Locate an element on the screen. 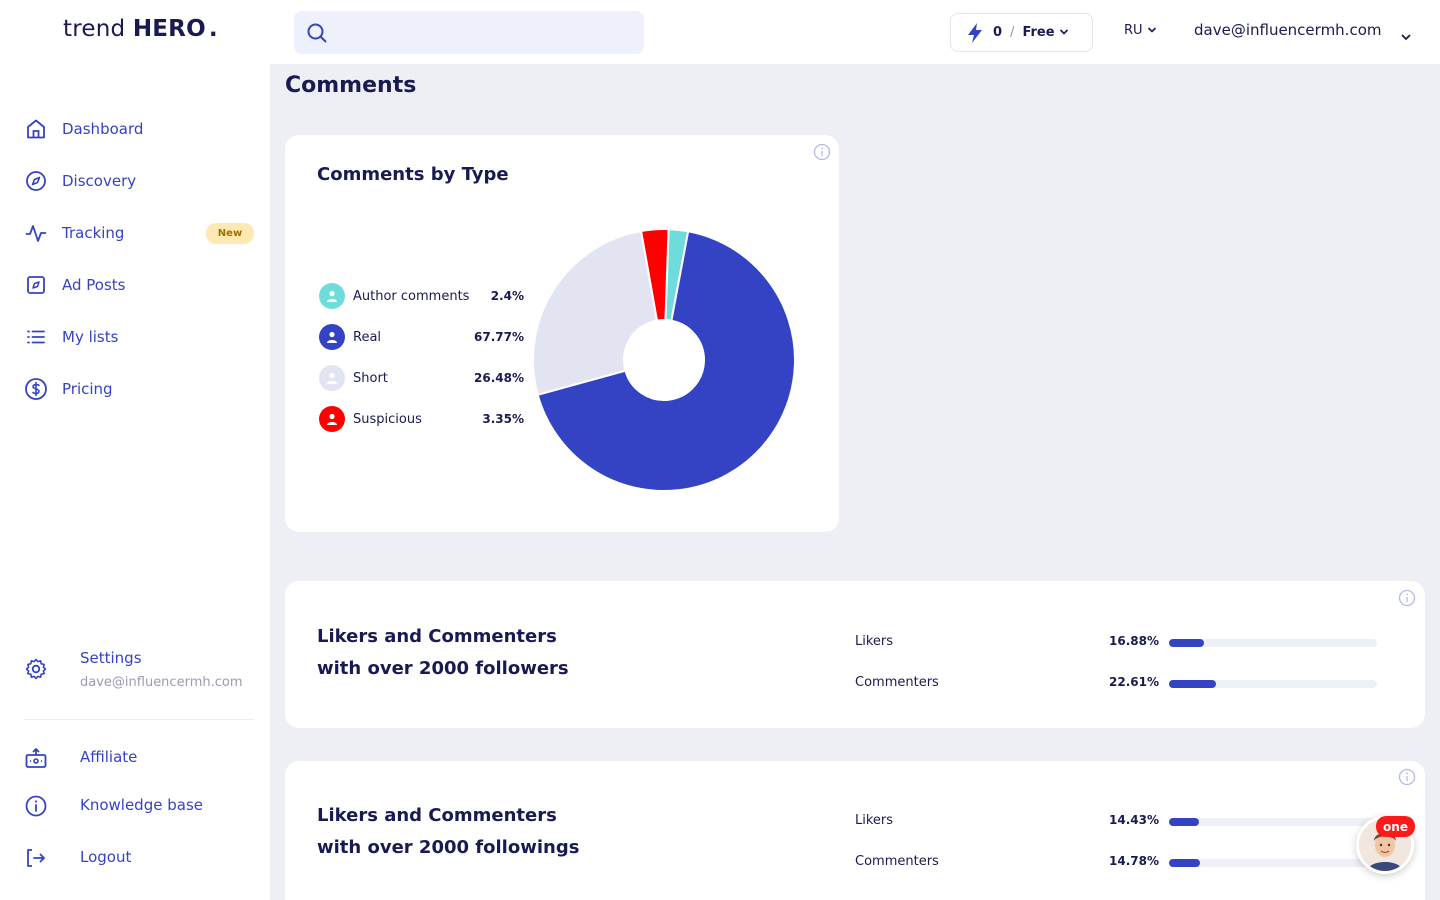 Image resolution: width=1440 pixels, height=900 pixels. sidebar-item-ad-posts: Ad Posts is located at coordinates (75, 285).